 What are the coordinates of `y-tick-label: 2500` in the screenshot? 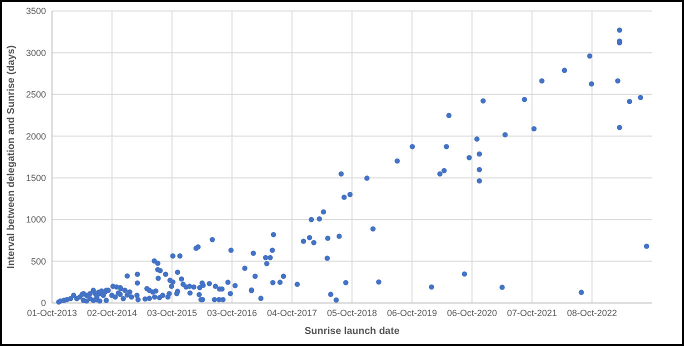 It's located at (36, 95).